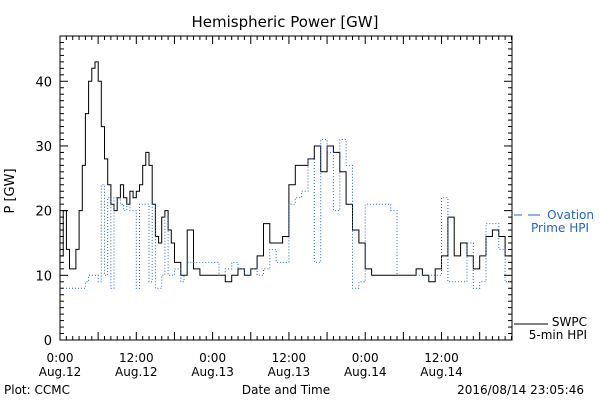 Image resolution: width=600 pixels, height=400 pixels. What do you see at coordinates (558, 335) in the screenshot?
I see `legend-swpc-label-2: 5-min HPI` at bounding box center [558, 335].